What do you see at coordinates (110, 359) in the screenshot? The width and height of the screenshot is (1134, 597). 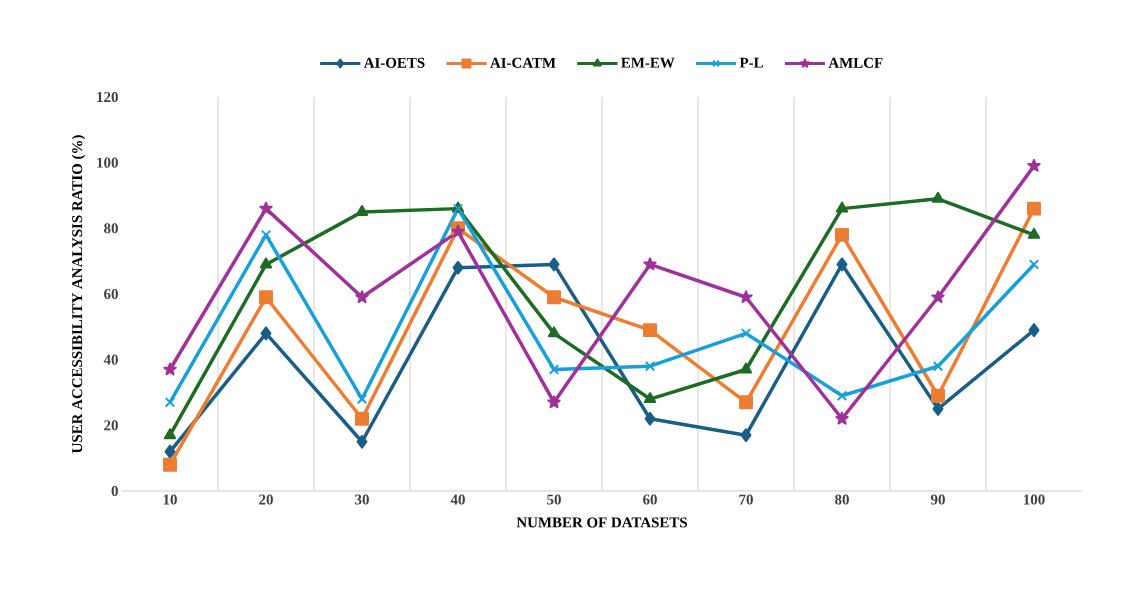 I see `y-tick-label: 40` at bounding box center [110, 359].